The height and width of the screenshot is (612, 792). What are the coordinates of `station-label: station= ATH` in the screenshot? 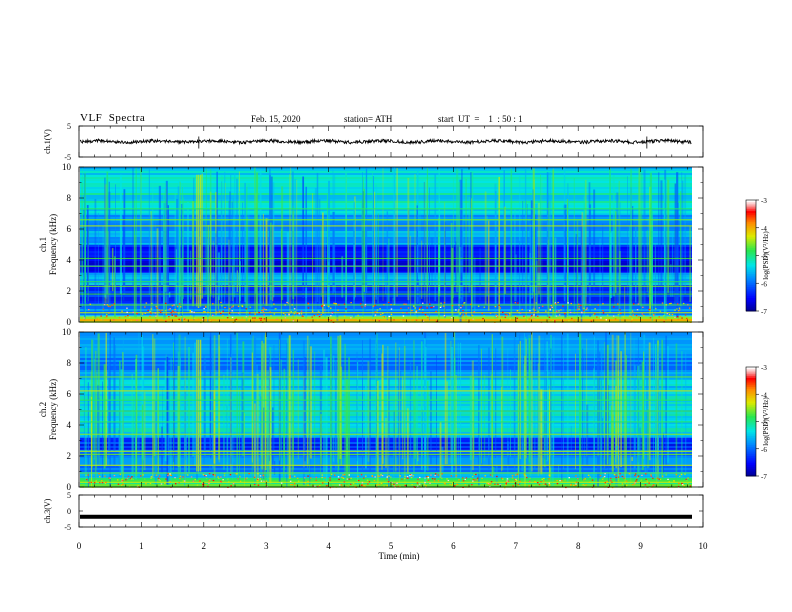 It's located at (368, 119).